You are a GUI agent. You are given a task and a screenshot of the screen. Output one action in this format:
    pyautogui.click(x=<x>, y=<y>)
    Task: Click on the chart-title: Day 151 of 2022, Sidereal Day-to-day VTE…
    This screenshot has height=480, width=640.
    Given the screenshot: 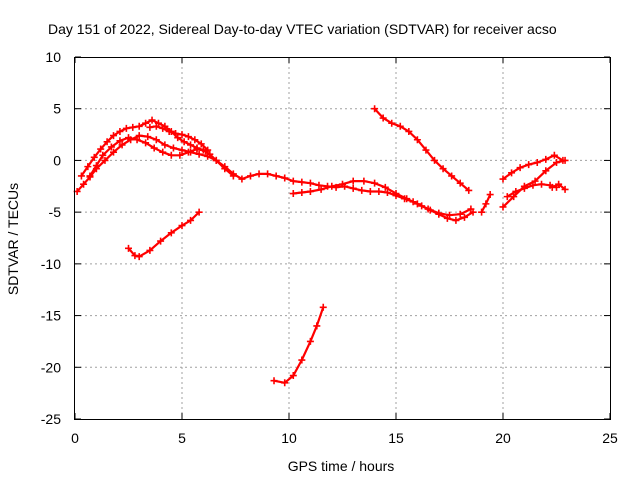 What is the action you would take?
    pyautogui.click(x=302, y=29)
    